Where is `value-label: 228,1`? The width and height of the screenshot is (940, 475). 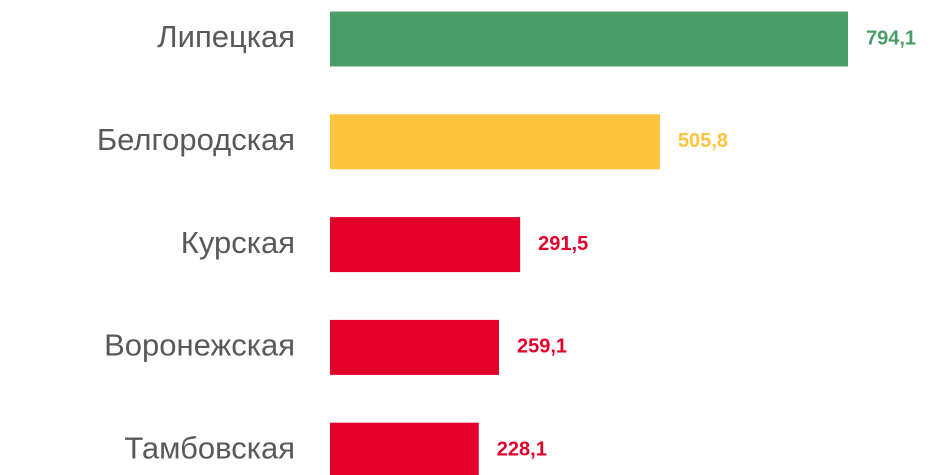 value-label: 228,1 is located at coordinates (522, 449).